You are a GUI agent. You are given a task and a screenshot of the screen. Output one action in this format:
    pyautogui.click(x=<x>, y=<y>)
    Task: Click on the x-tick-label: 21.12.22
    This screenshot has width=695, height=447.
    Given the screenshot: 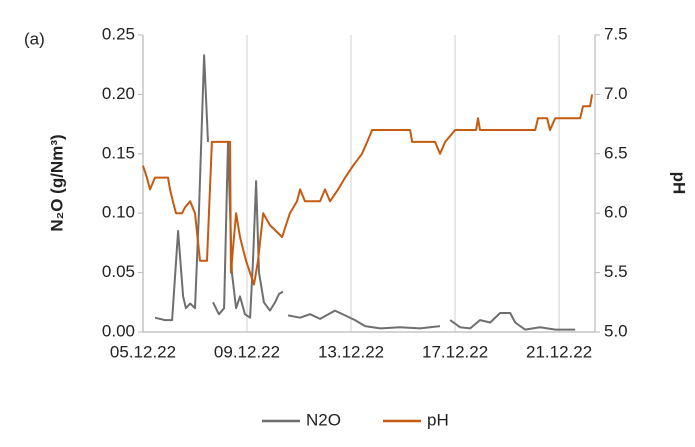 What is the action you would take?
    pyautogui.click(x=559, y=351)
    